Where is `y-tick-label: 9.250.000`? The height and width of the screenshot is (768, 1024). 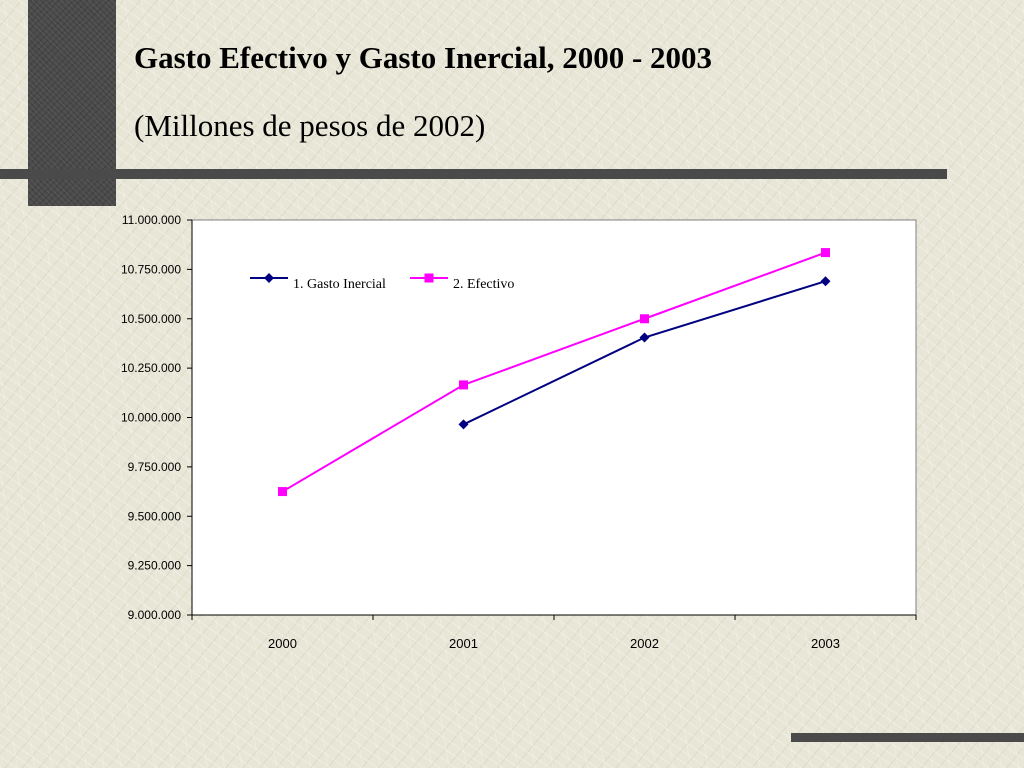 y-tick-label: 9.250.000 is located at coordinates (155, 566).